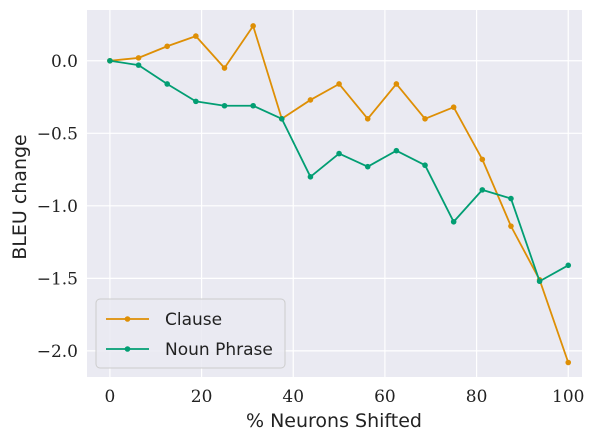  What do you see at coordinates (57, 352) in the screenshot?
I see `y-tick-label: −2.0` at bounding box center [57, 352].